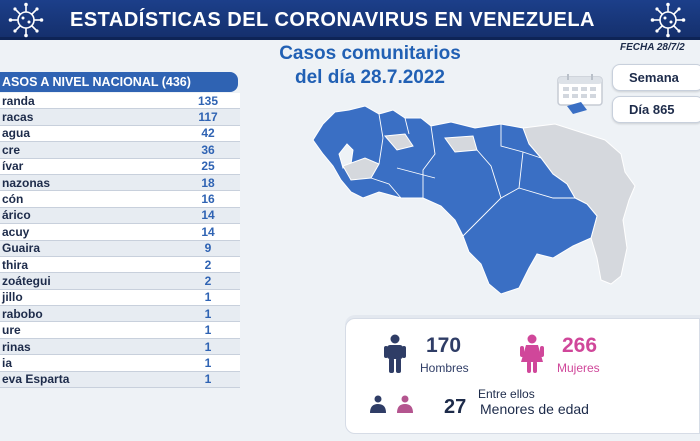 This screenshot has width=700, height=441. I want to click on table-row: eva Esparta 1, so click(120, 380).